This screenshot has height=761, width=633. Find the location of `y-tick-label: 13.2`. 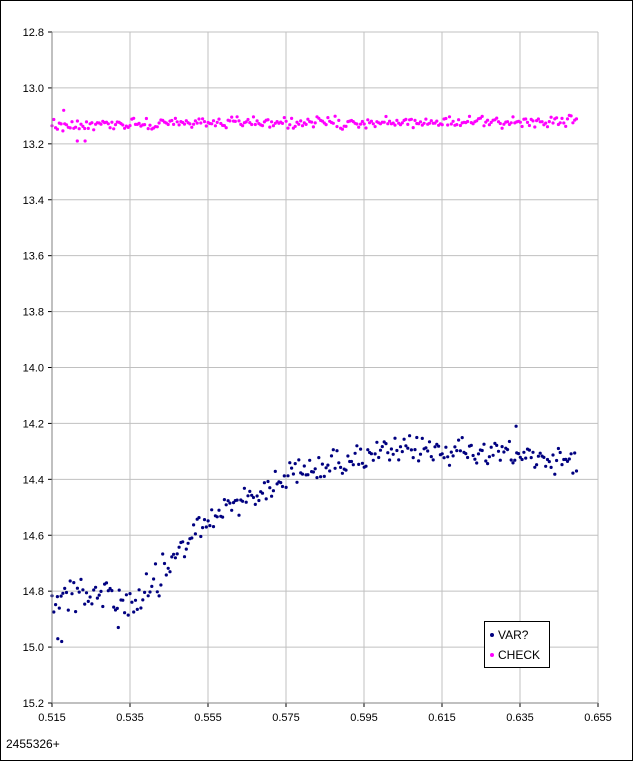

y-tick-label: 13.2 is located at coordinates (33, 145).